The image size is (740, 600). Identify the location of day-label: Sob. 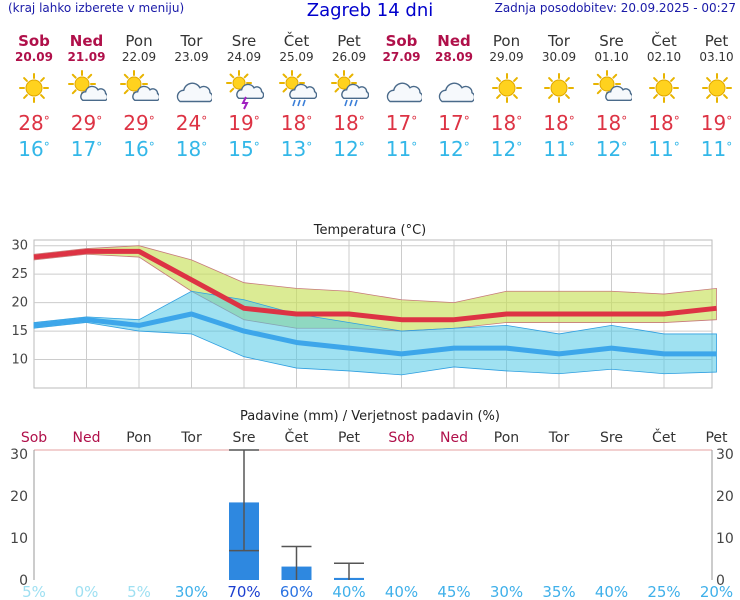
(401, 438).